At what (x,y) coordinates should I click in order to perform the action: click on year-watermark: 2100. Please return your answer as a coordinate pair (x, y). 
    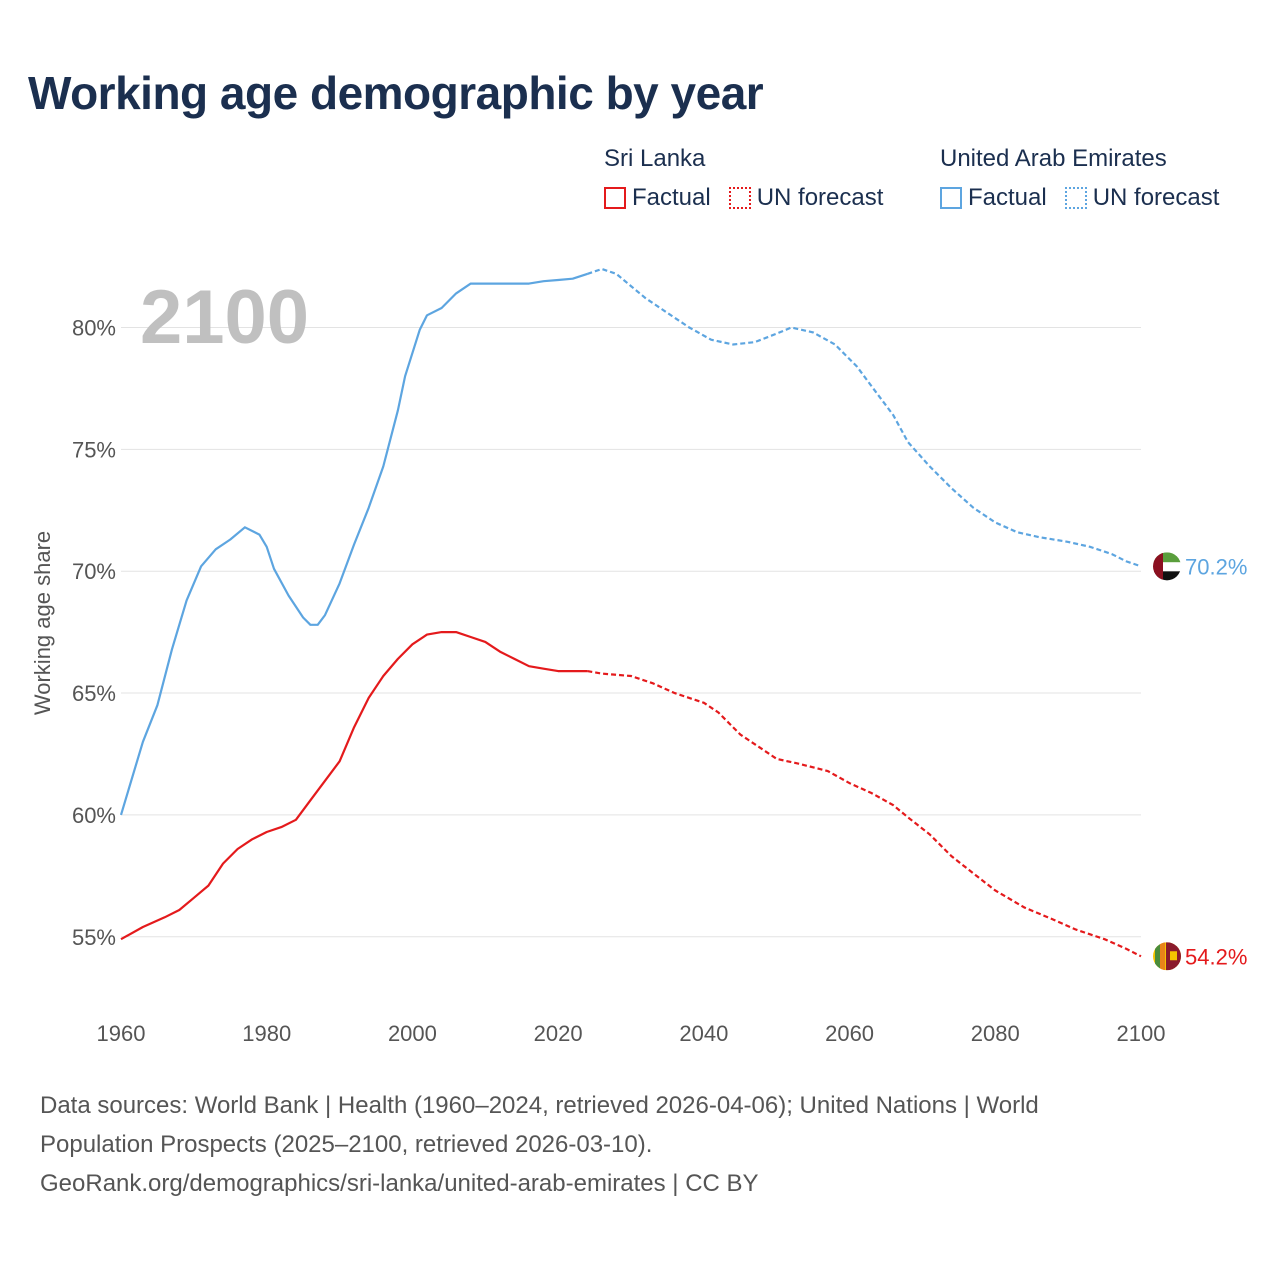
    Looking at the image, I should click on (224, 317).